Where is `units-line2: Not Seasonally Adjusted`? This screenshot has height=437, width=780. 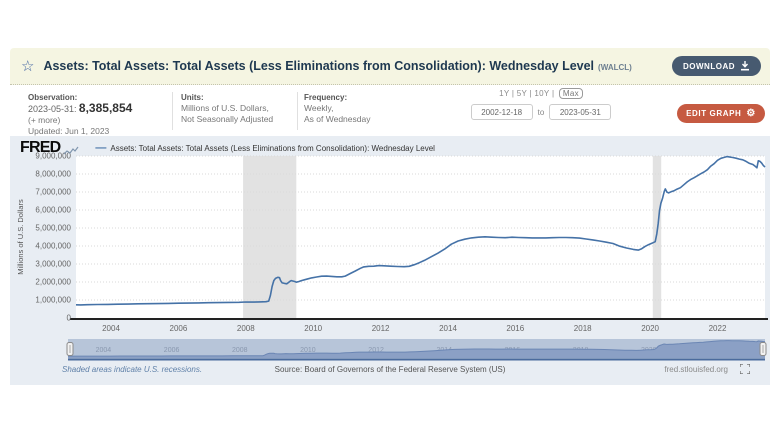 units-line2: Not Seasonally Adjusted is located at coordinates (227, 119).